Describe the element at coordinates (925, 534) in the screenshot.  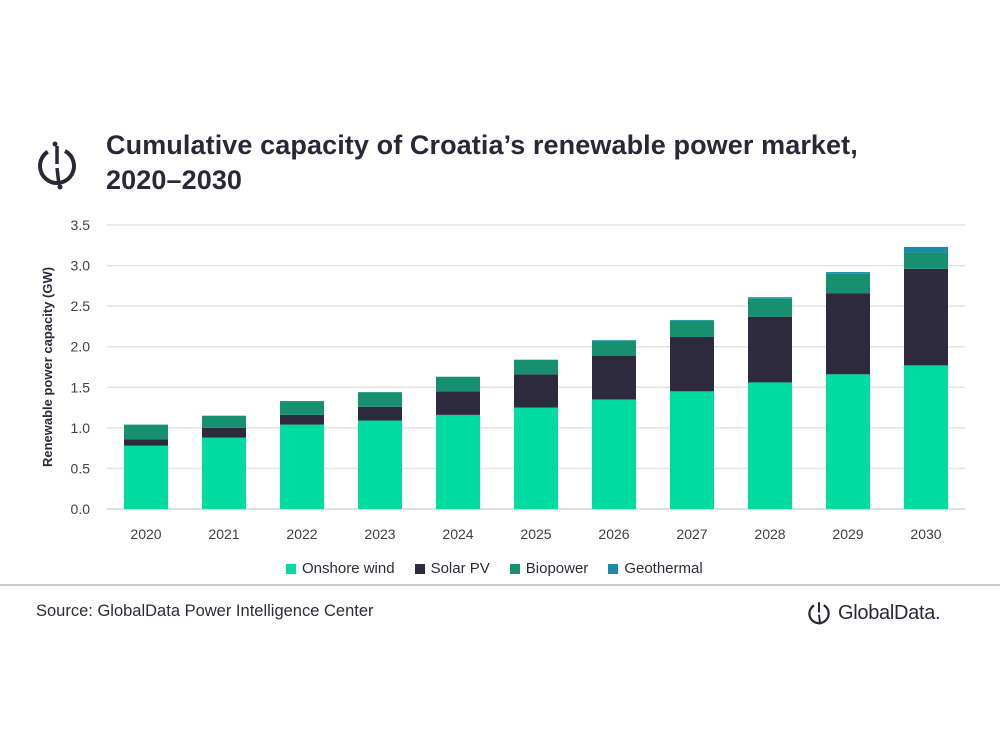
I see `x-tick-label: 2030` at that location.